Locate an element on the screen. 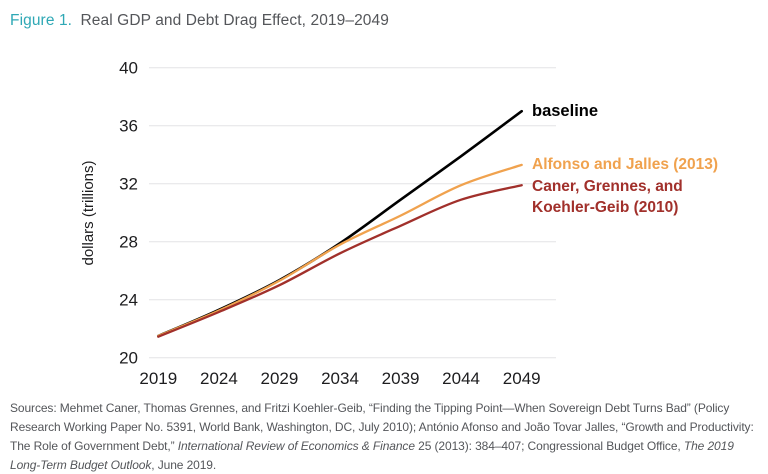 The image size is (768, 474). series-label-line: Alfonso and Jalles (2013) is located at coordinates (625, 164).